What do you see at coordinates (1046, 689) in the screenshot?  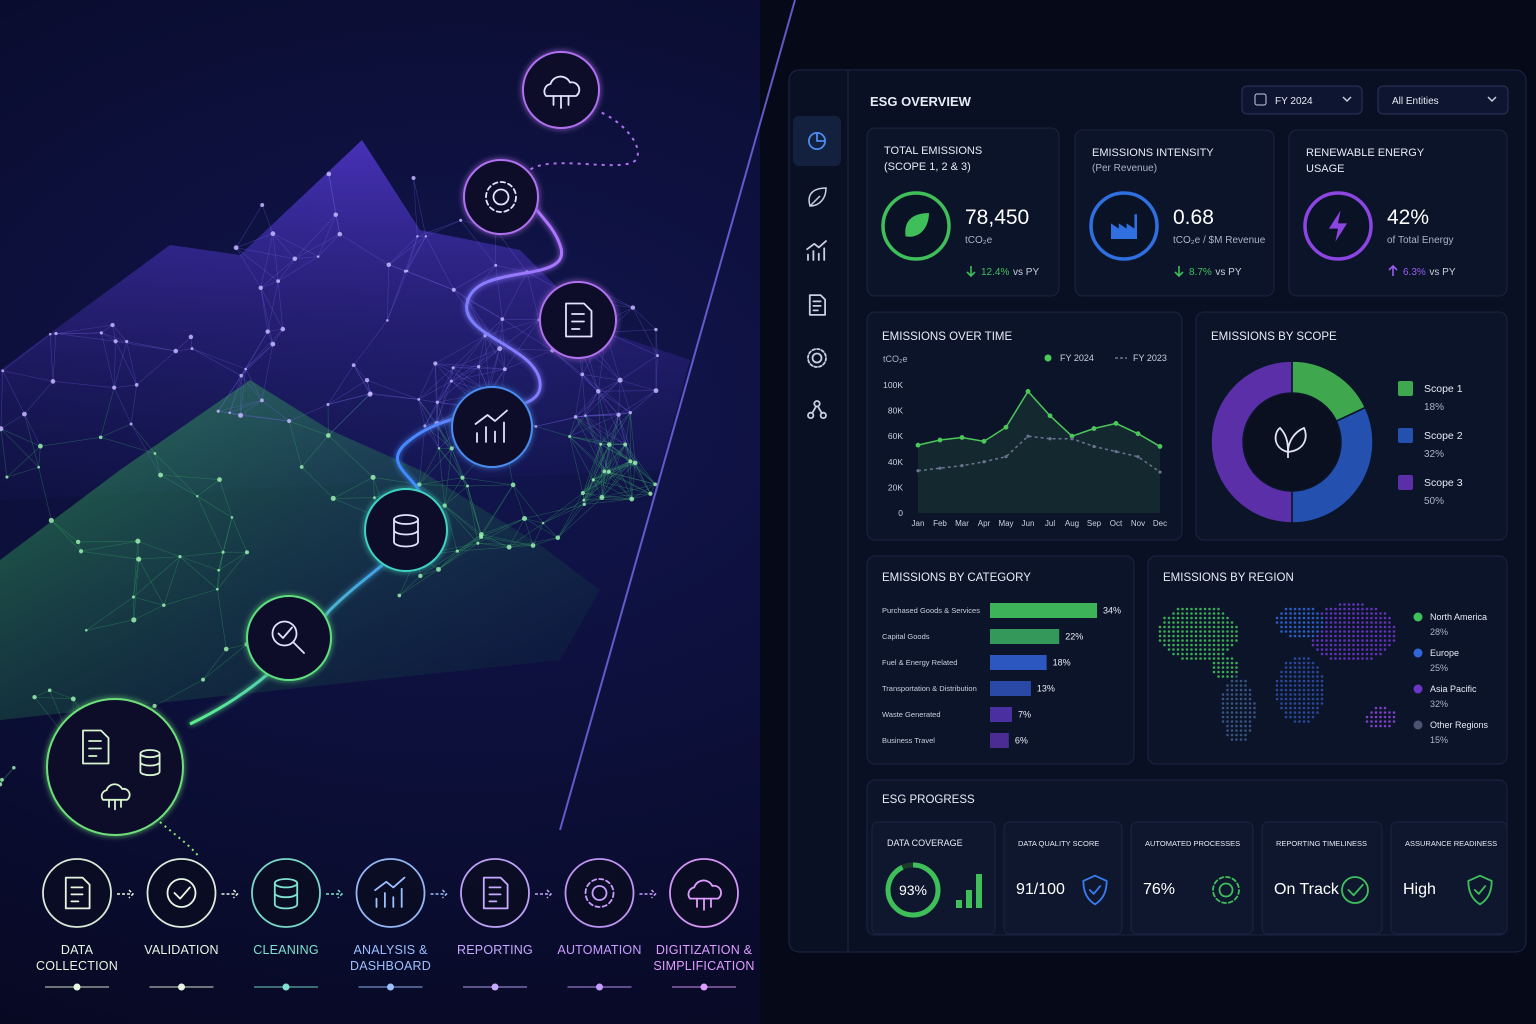 I see `bar-value-label: 13%` at bounding box center [1046, 689].